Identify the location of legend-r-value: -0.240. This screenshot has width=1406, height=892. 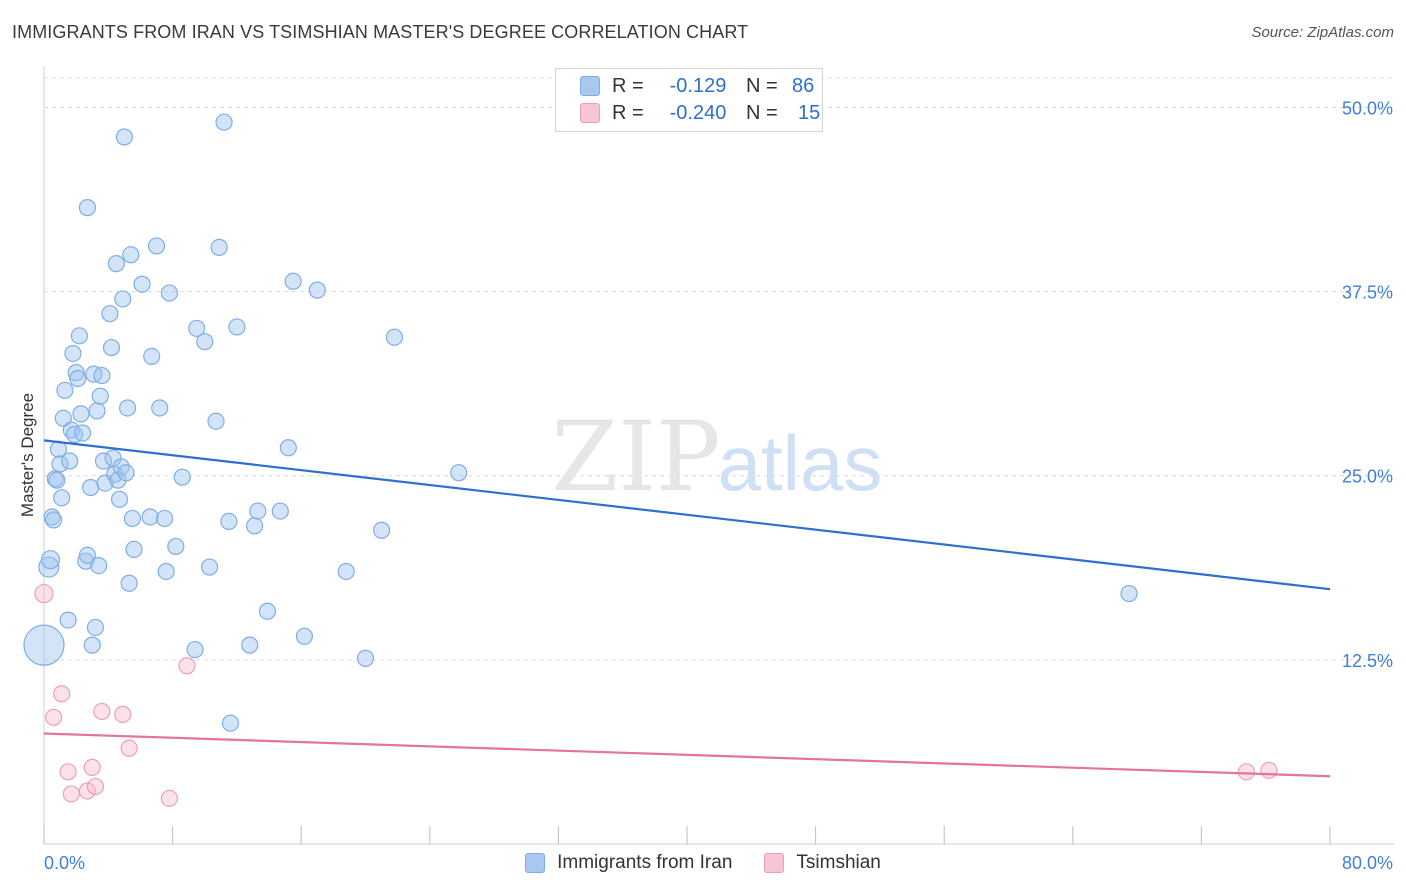
(698, 112).